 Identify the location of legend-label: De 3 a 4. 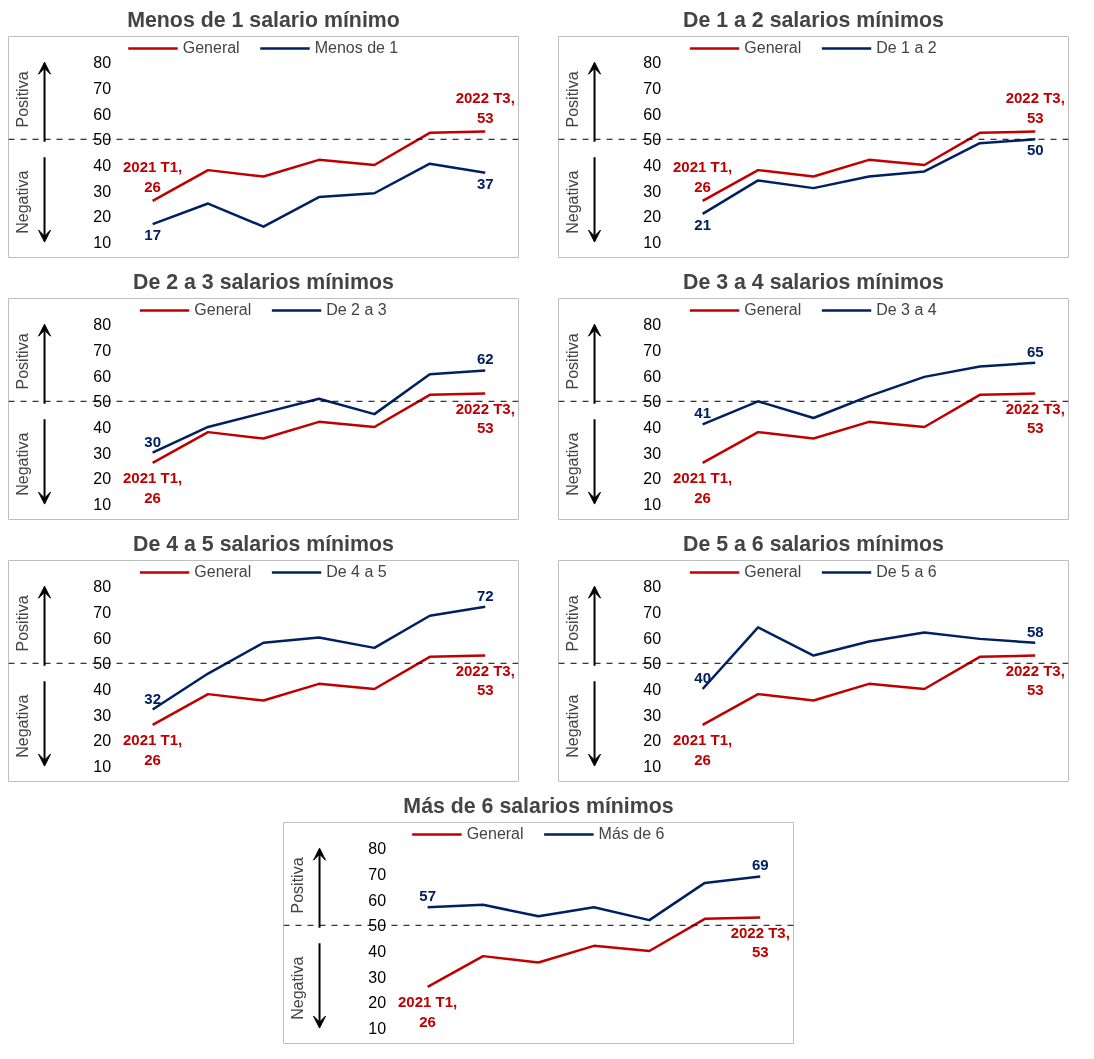
(906, 310).